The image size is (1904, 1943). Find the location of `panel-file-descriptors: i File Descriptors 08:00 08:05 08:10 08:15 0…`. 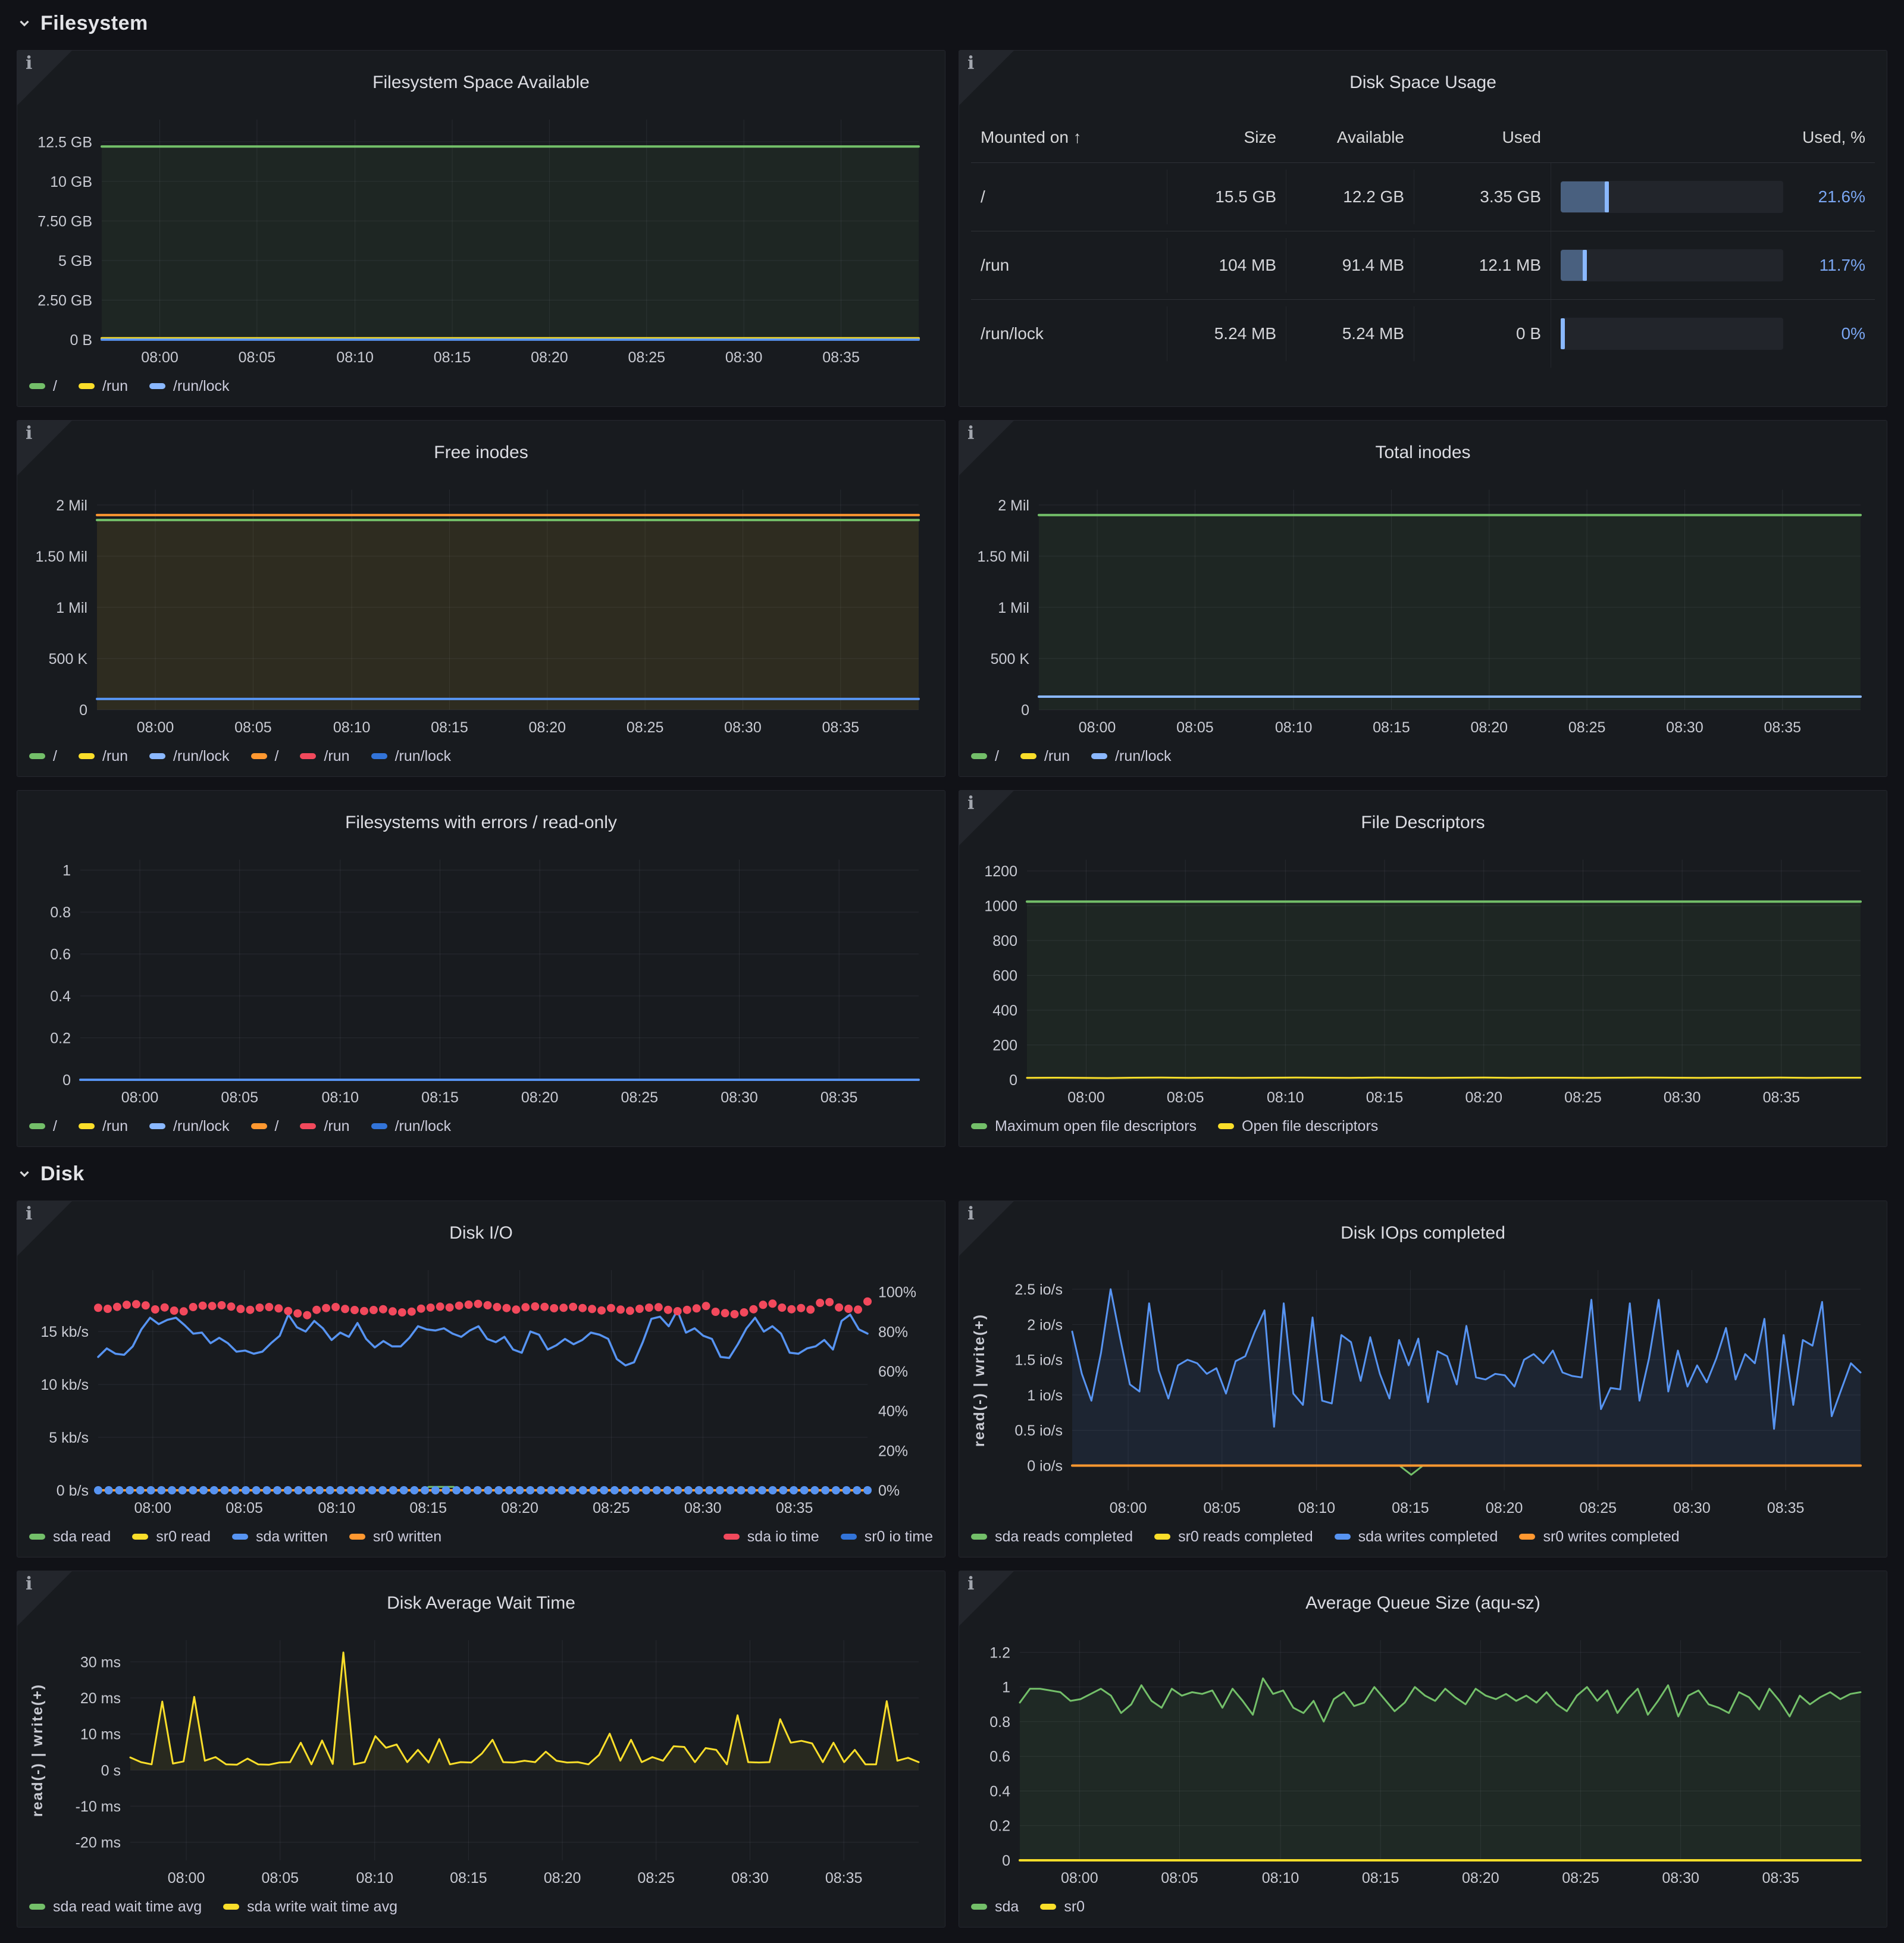

panel-file-descriptors: i File Descriptors 08:00 08:05 08:10 08:15 0… is located at coordinates (1423, 968).